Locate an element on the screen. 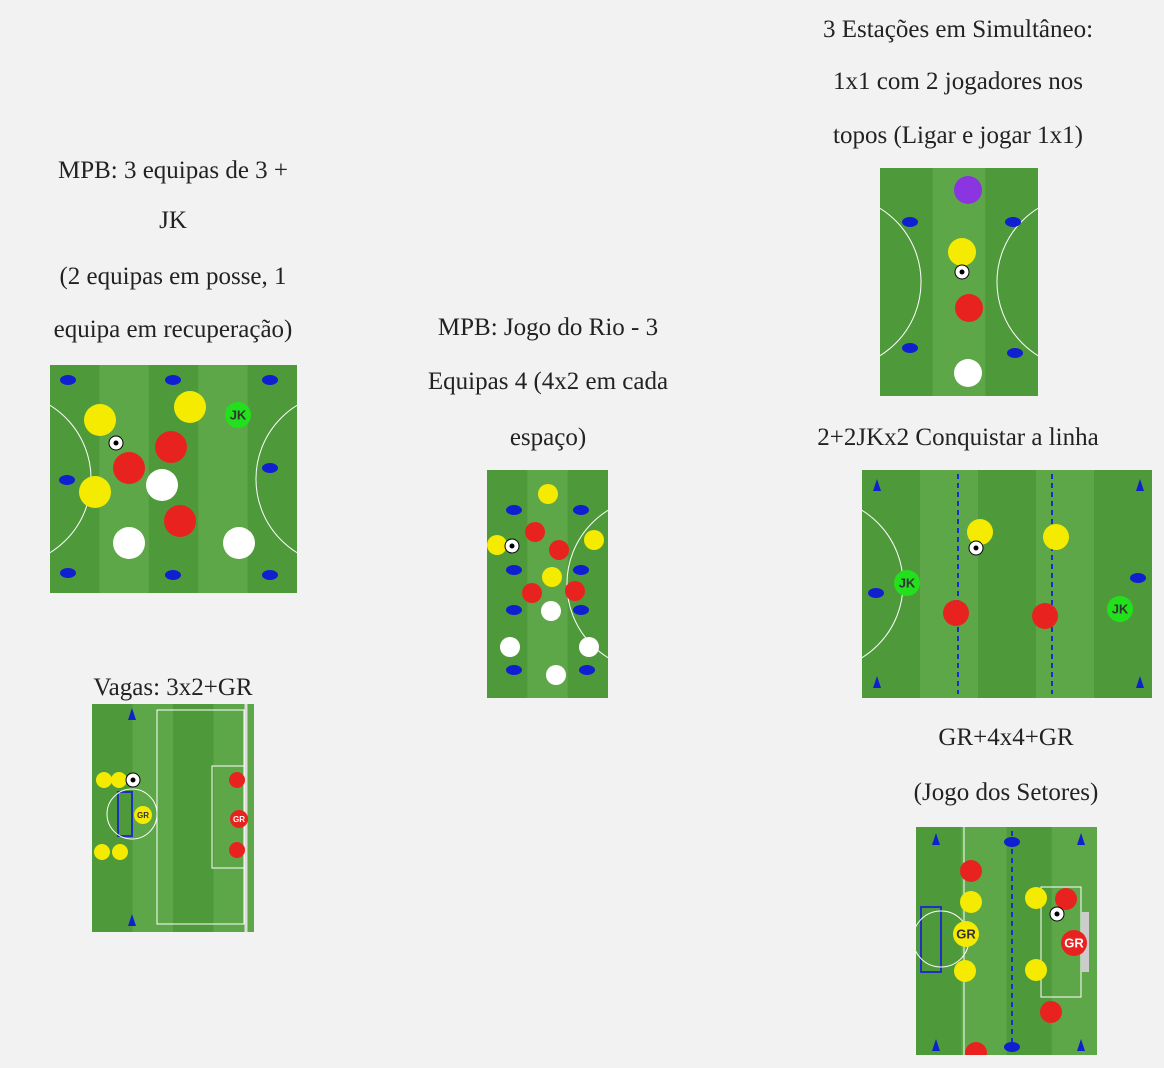 The image size is (1164, 1068). caption-line: equipa em recuperação) is located at coordinates (173, 329).